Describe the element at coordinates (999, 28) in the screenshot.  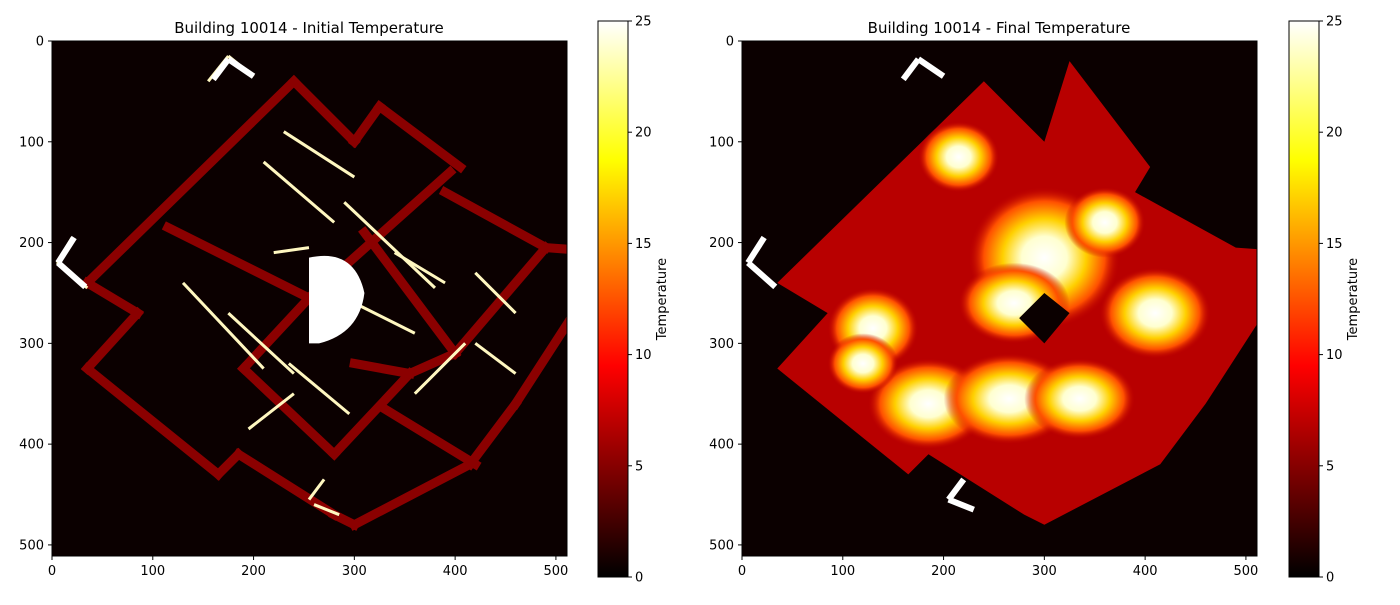
I see `panel-title: Building 10014 - Final Temperature` at that location.